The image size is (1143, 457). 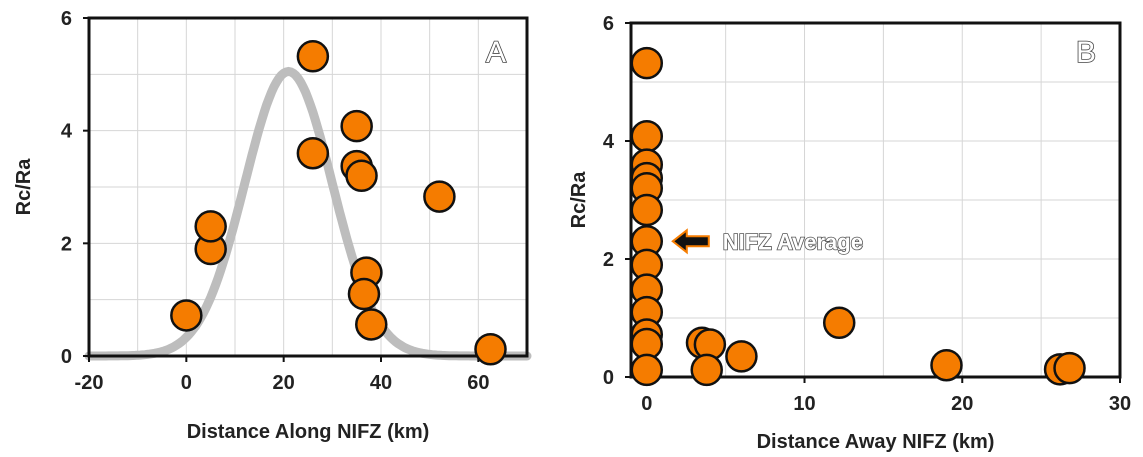 What do you see at coordinates (876, 442) in the screenshot?
I see `x-axis-label: Distance Away NIFZ (km)` at bounding box center [876, 442].